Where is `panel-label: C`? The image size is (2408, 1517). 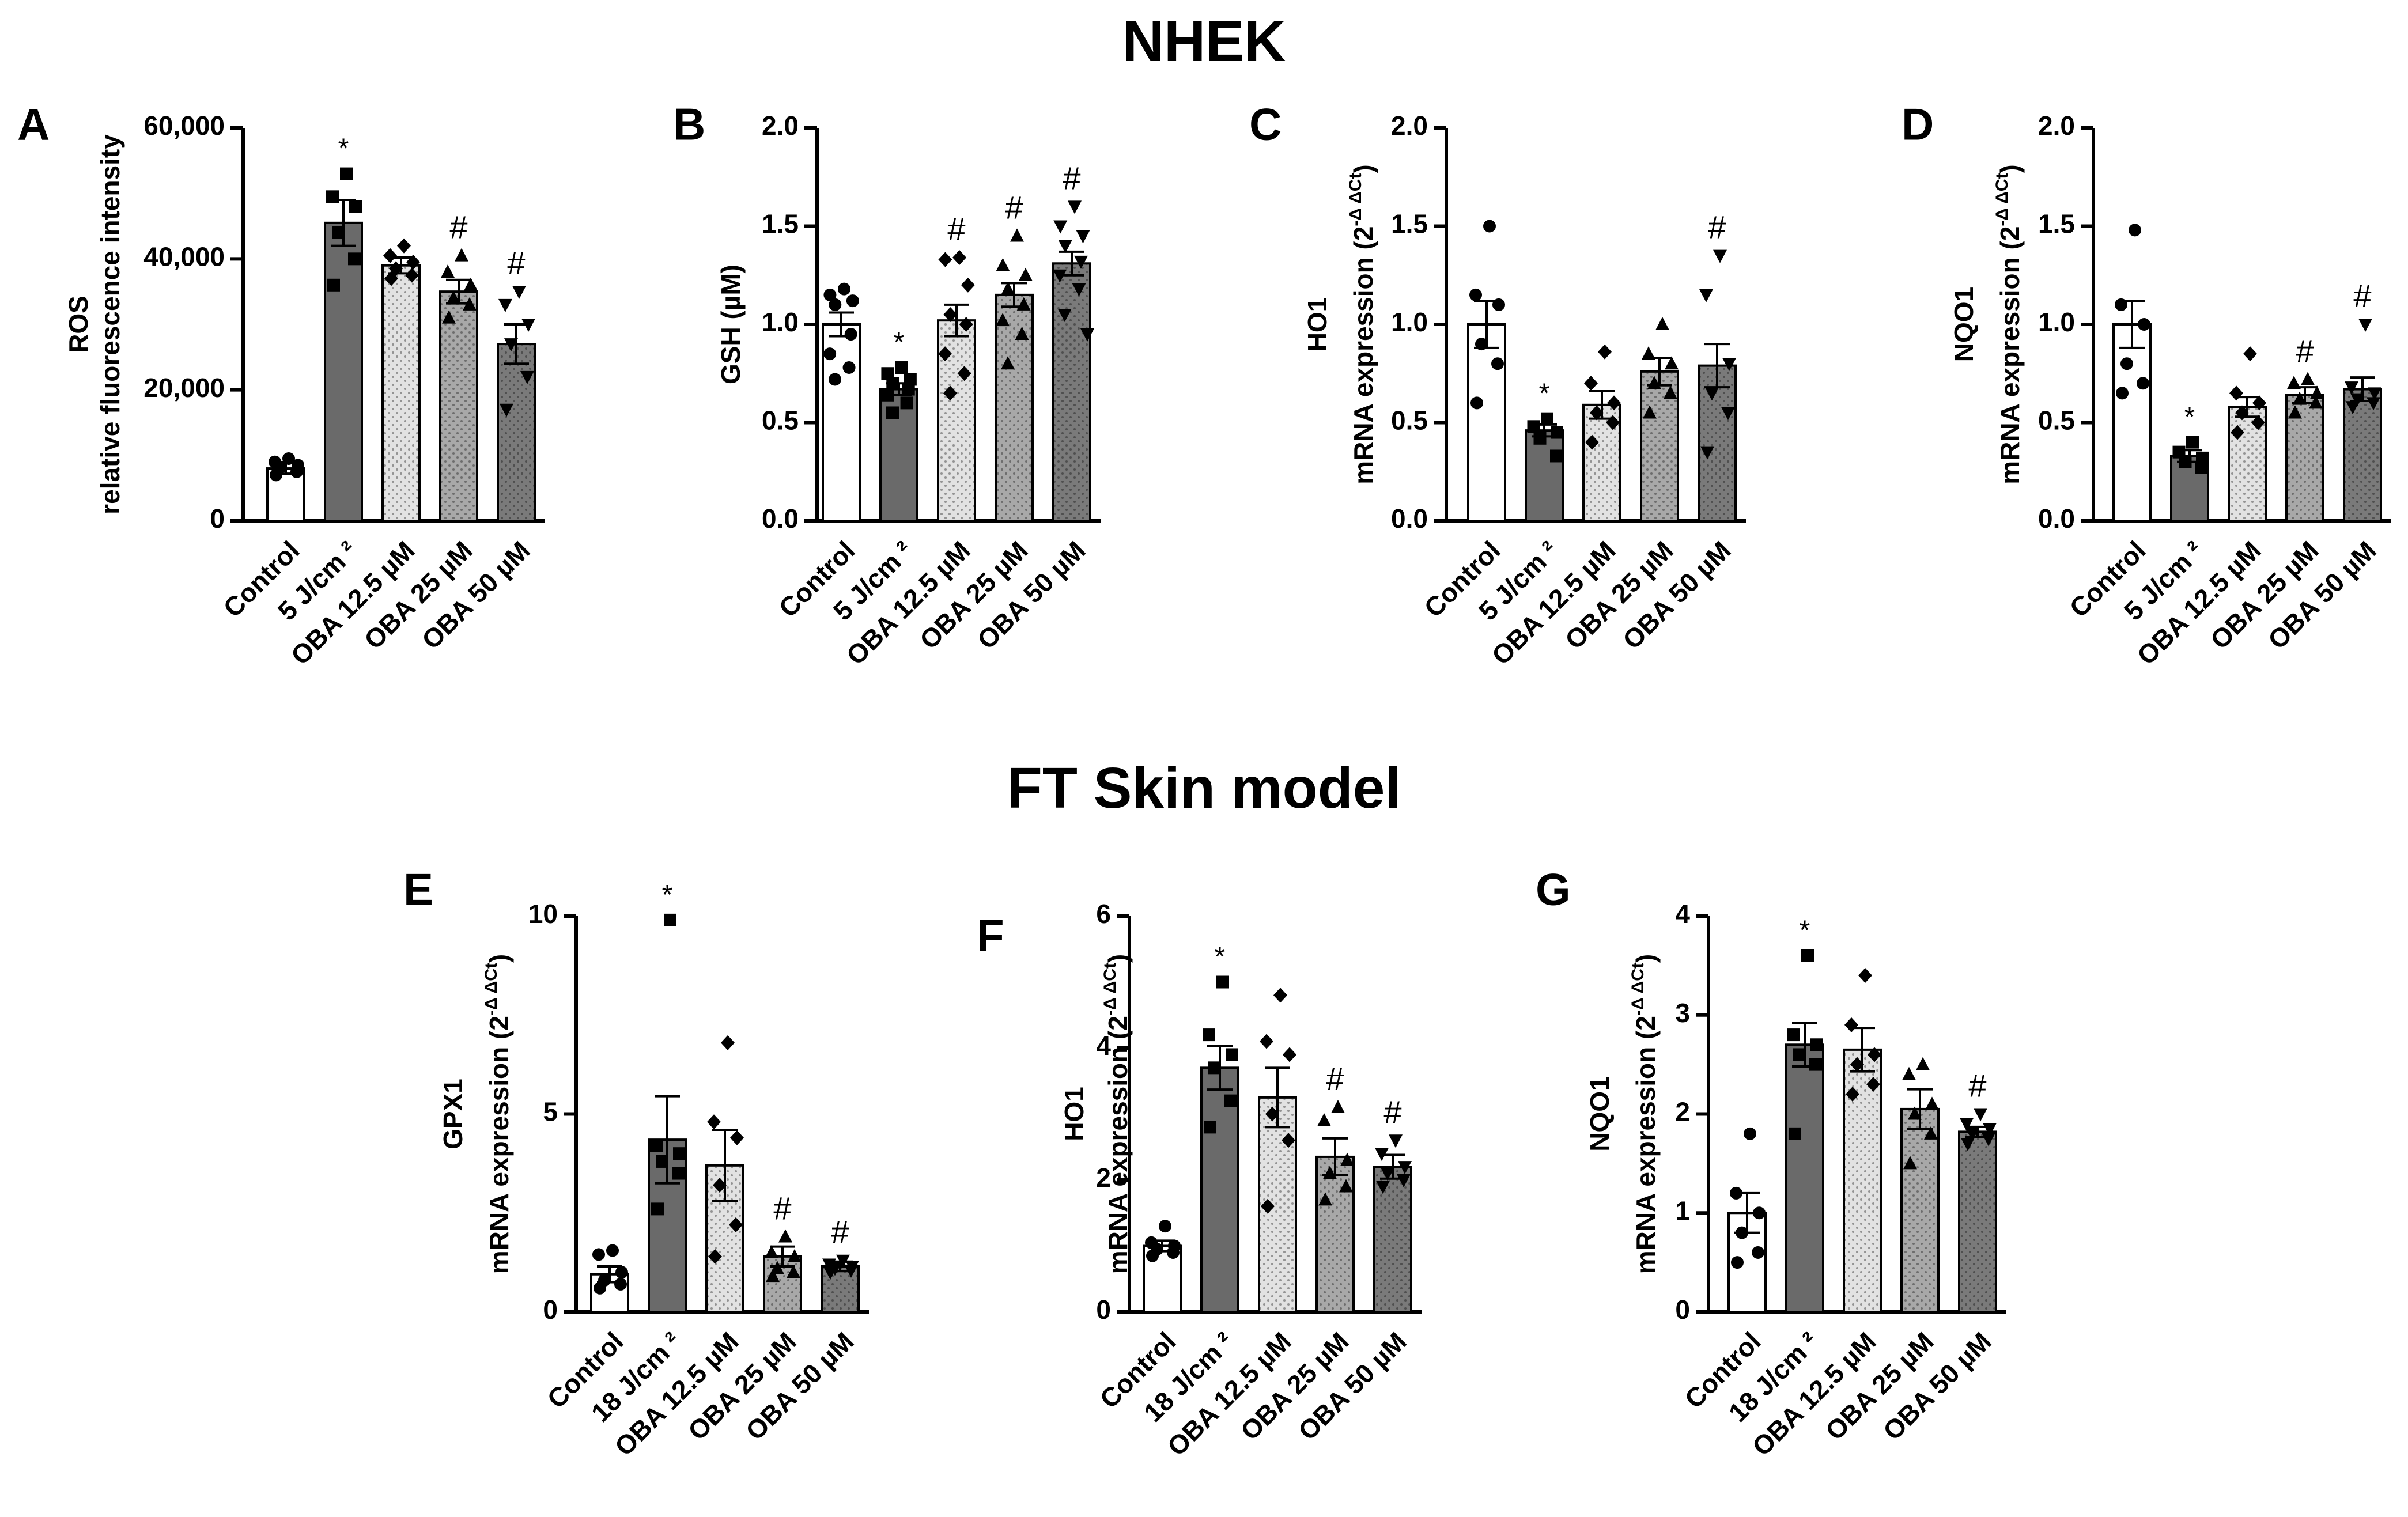 panel-label: C is located at coordinates (1265, 124).